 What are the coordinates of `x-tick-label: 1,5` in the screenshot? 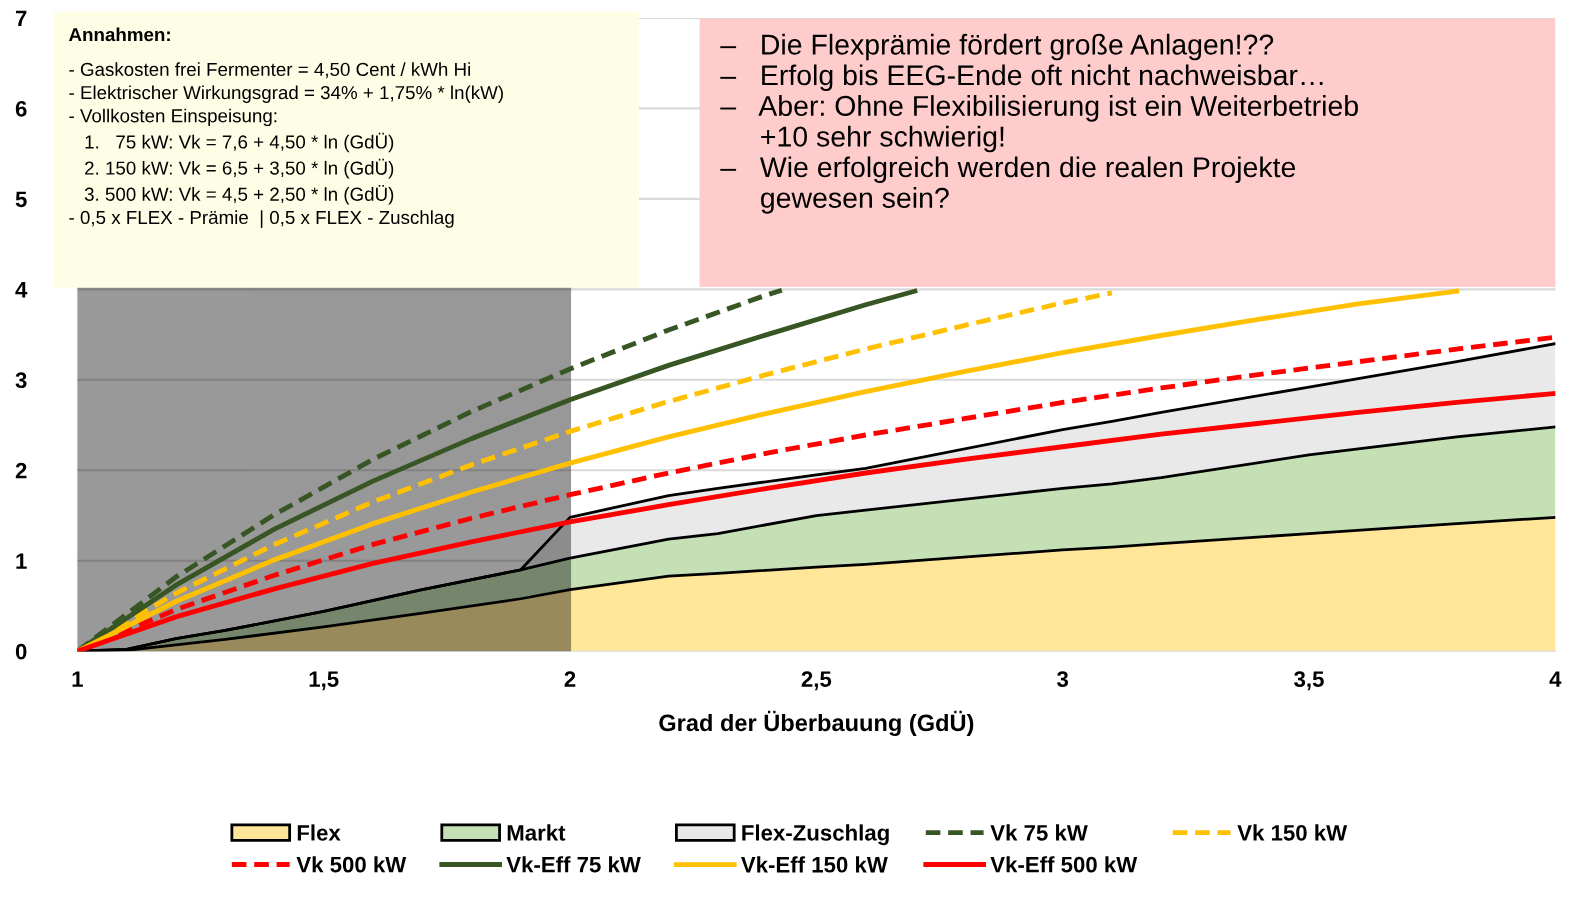 It's located at (324, 681).